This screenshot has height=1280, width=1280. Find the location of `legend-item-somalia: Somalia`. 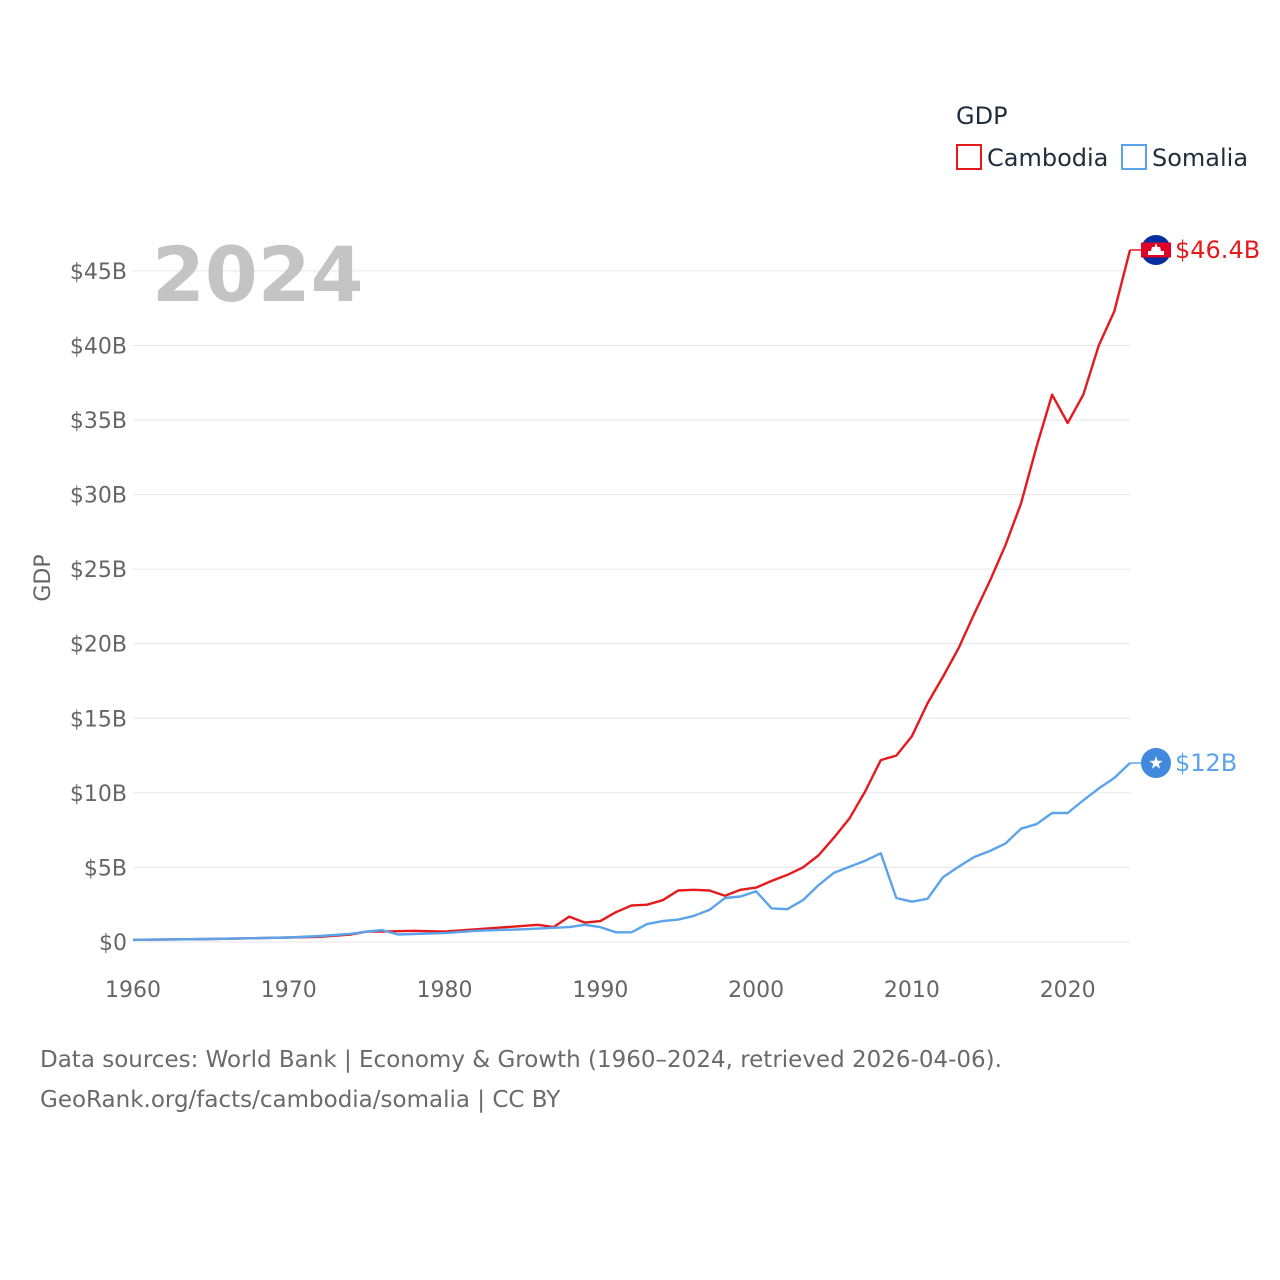

legend-item-somalia: Somalia is located at coordinates (1184, 158).